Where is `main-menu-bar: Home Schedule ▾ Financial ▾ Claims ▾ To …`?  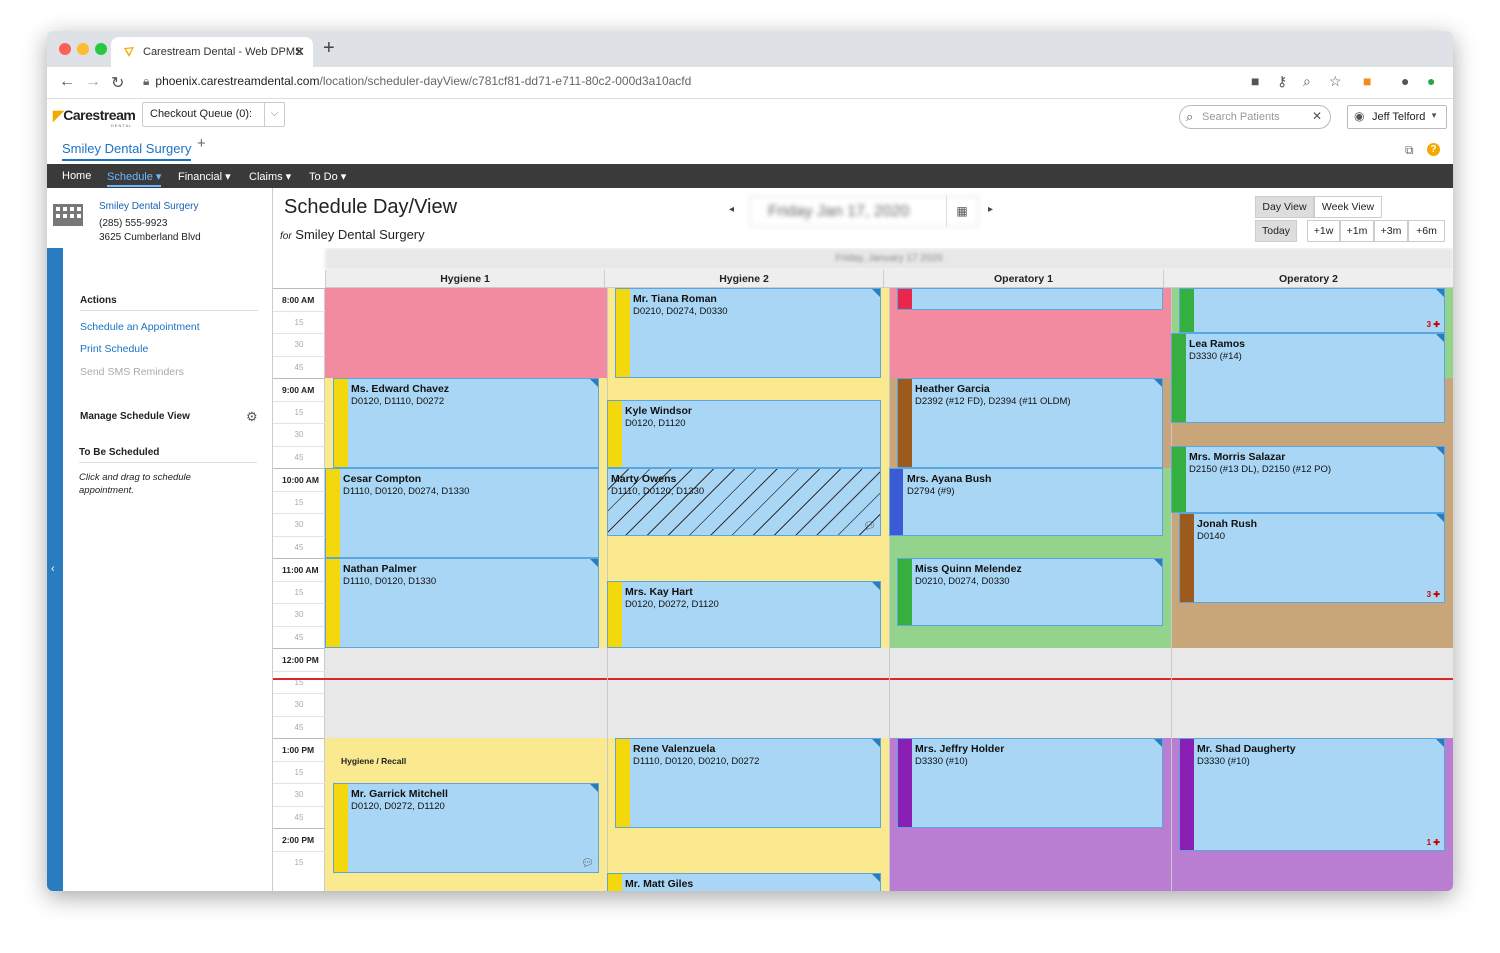
main-menu-bar: Home Schedule ▾ Financial ▾ Claims ▾ To … is located at coordinates (750, 176).